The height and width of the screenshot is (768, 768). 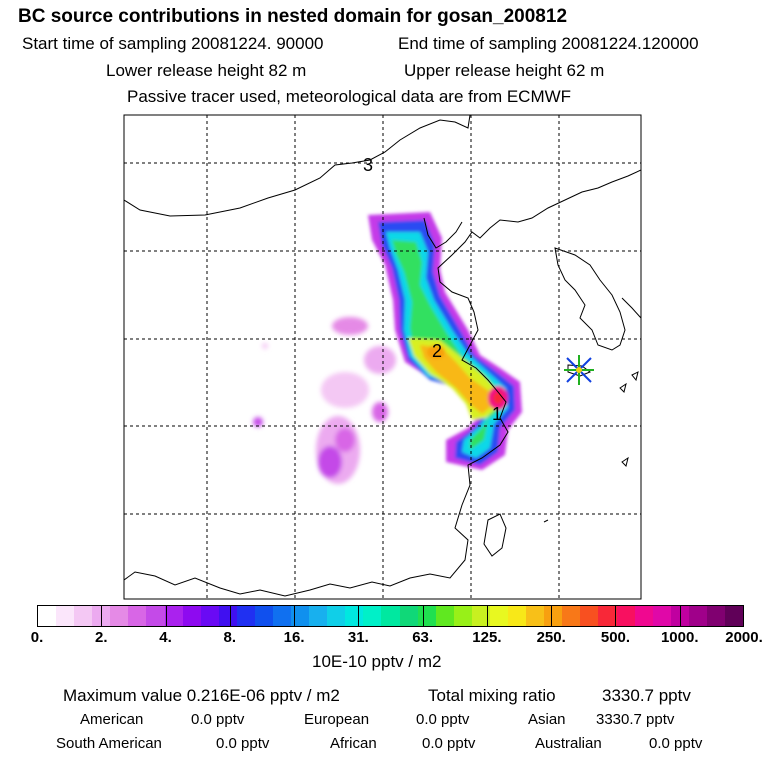 What do you see at coordinates (445, 341) in the screenshot?
I see `concentration-plume` at bounding box center [445, 341].